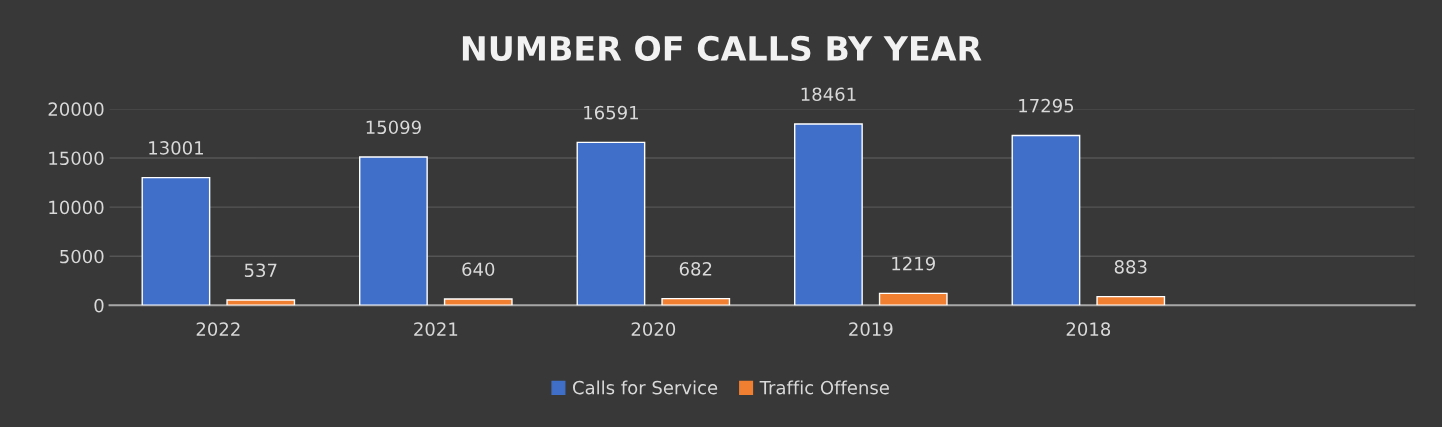  I want to click on y-tick-label: 10000, so click(76, 207).